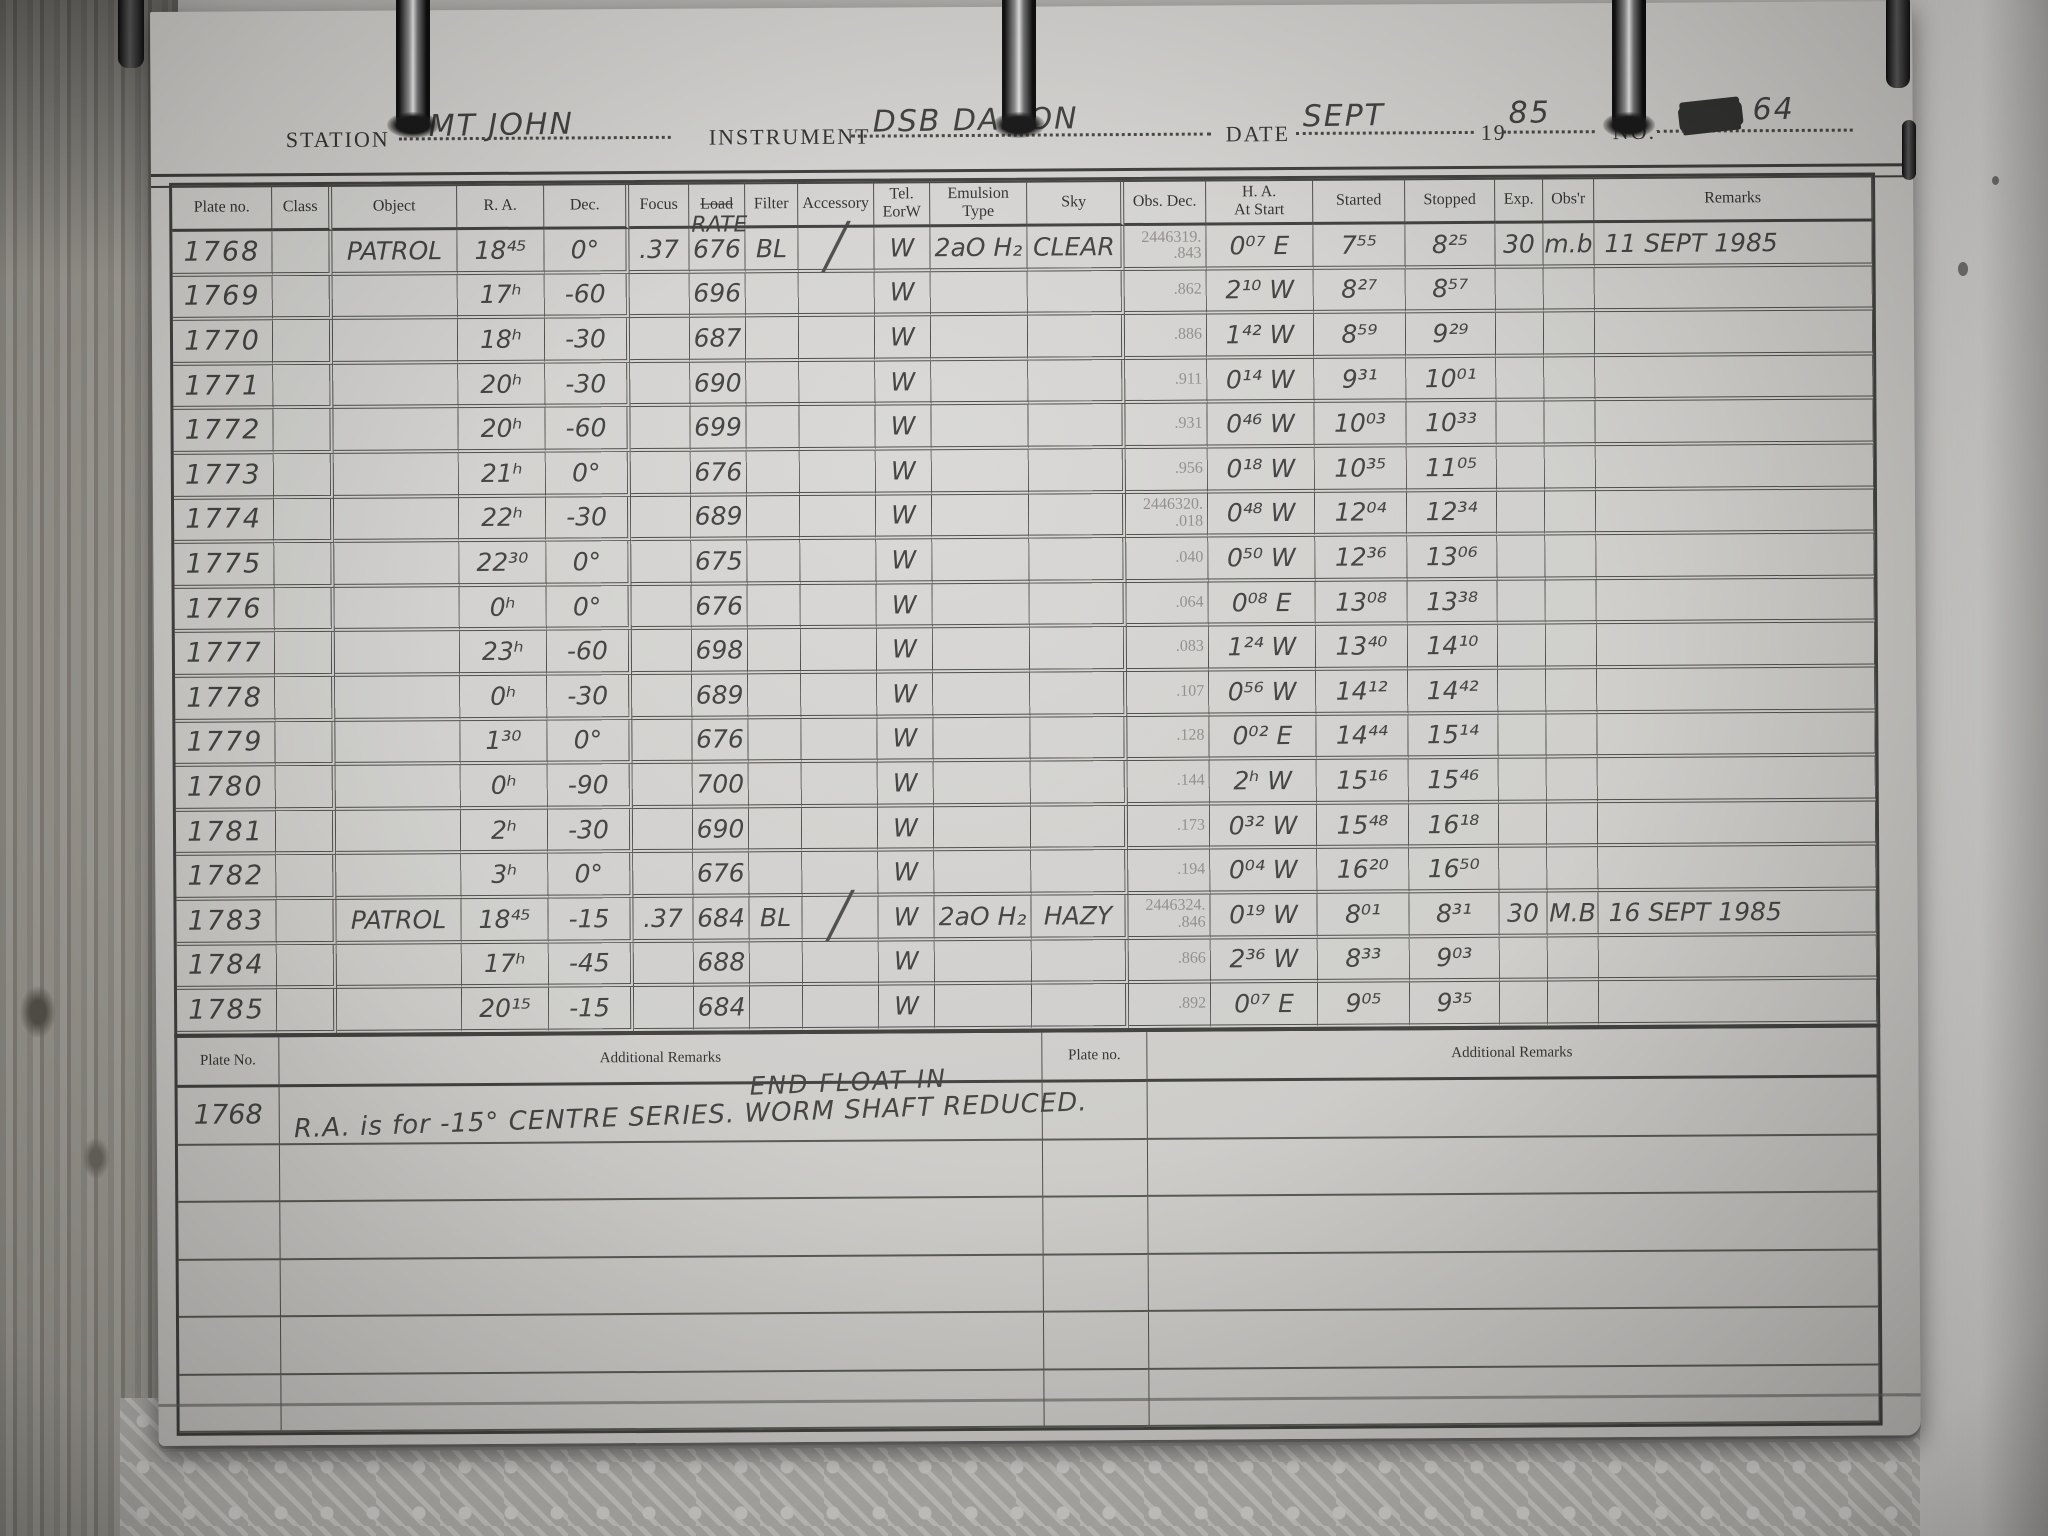 The height and width of the screenshot is (1536, 2048). I want to click on cell-started: 12³⁶, so click(1361, 559).